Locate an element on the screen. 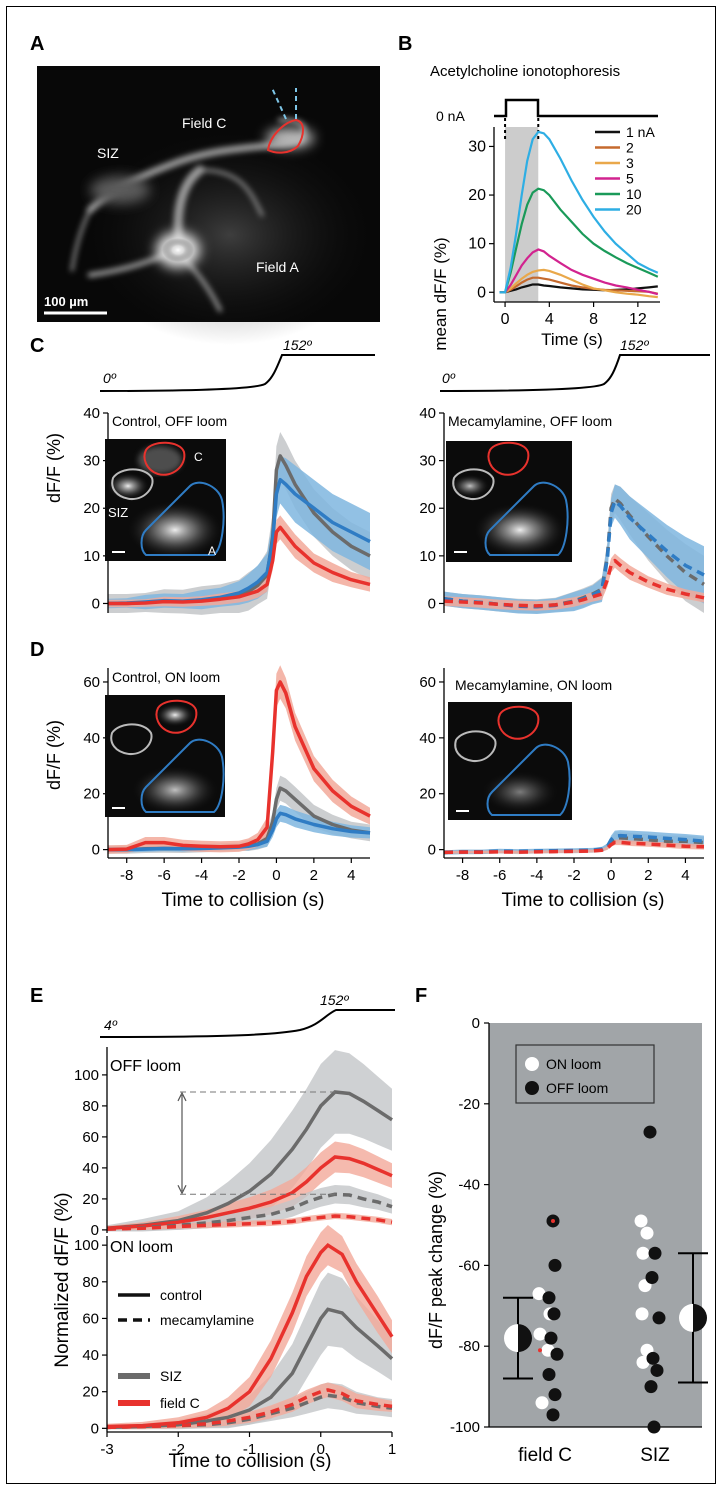  stim-end-c-right: 152º is located at coordinates (634, 345).